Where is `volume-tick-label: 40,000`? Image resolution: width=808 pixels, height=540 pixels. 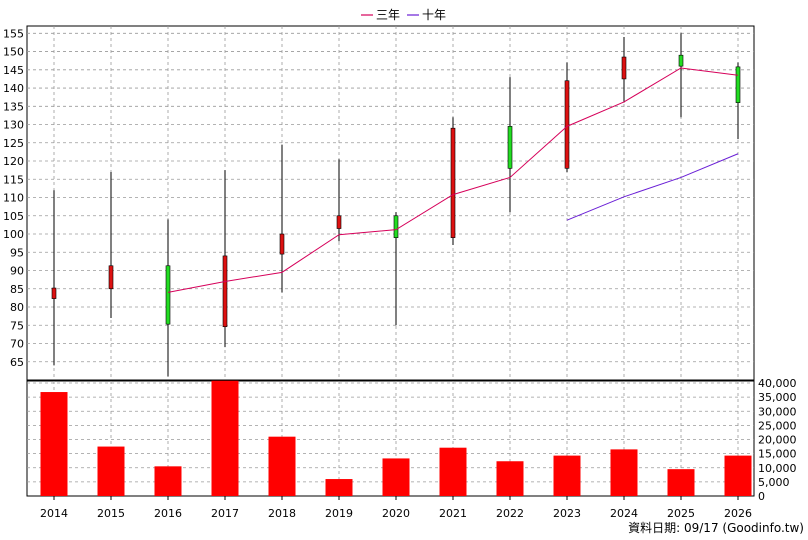 volume-tick-label: 40,000 is located at coordinates (777, 383).